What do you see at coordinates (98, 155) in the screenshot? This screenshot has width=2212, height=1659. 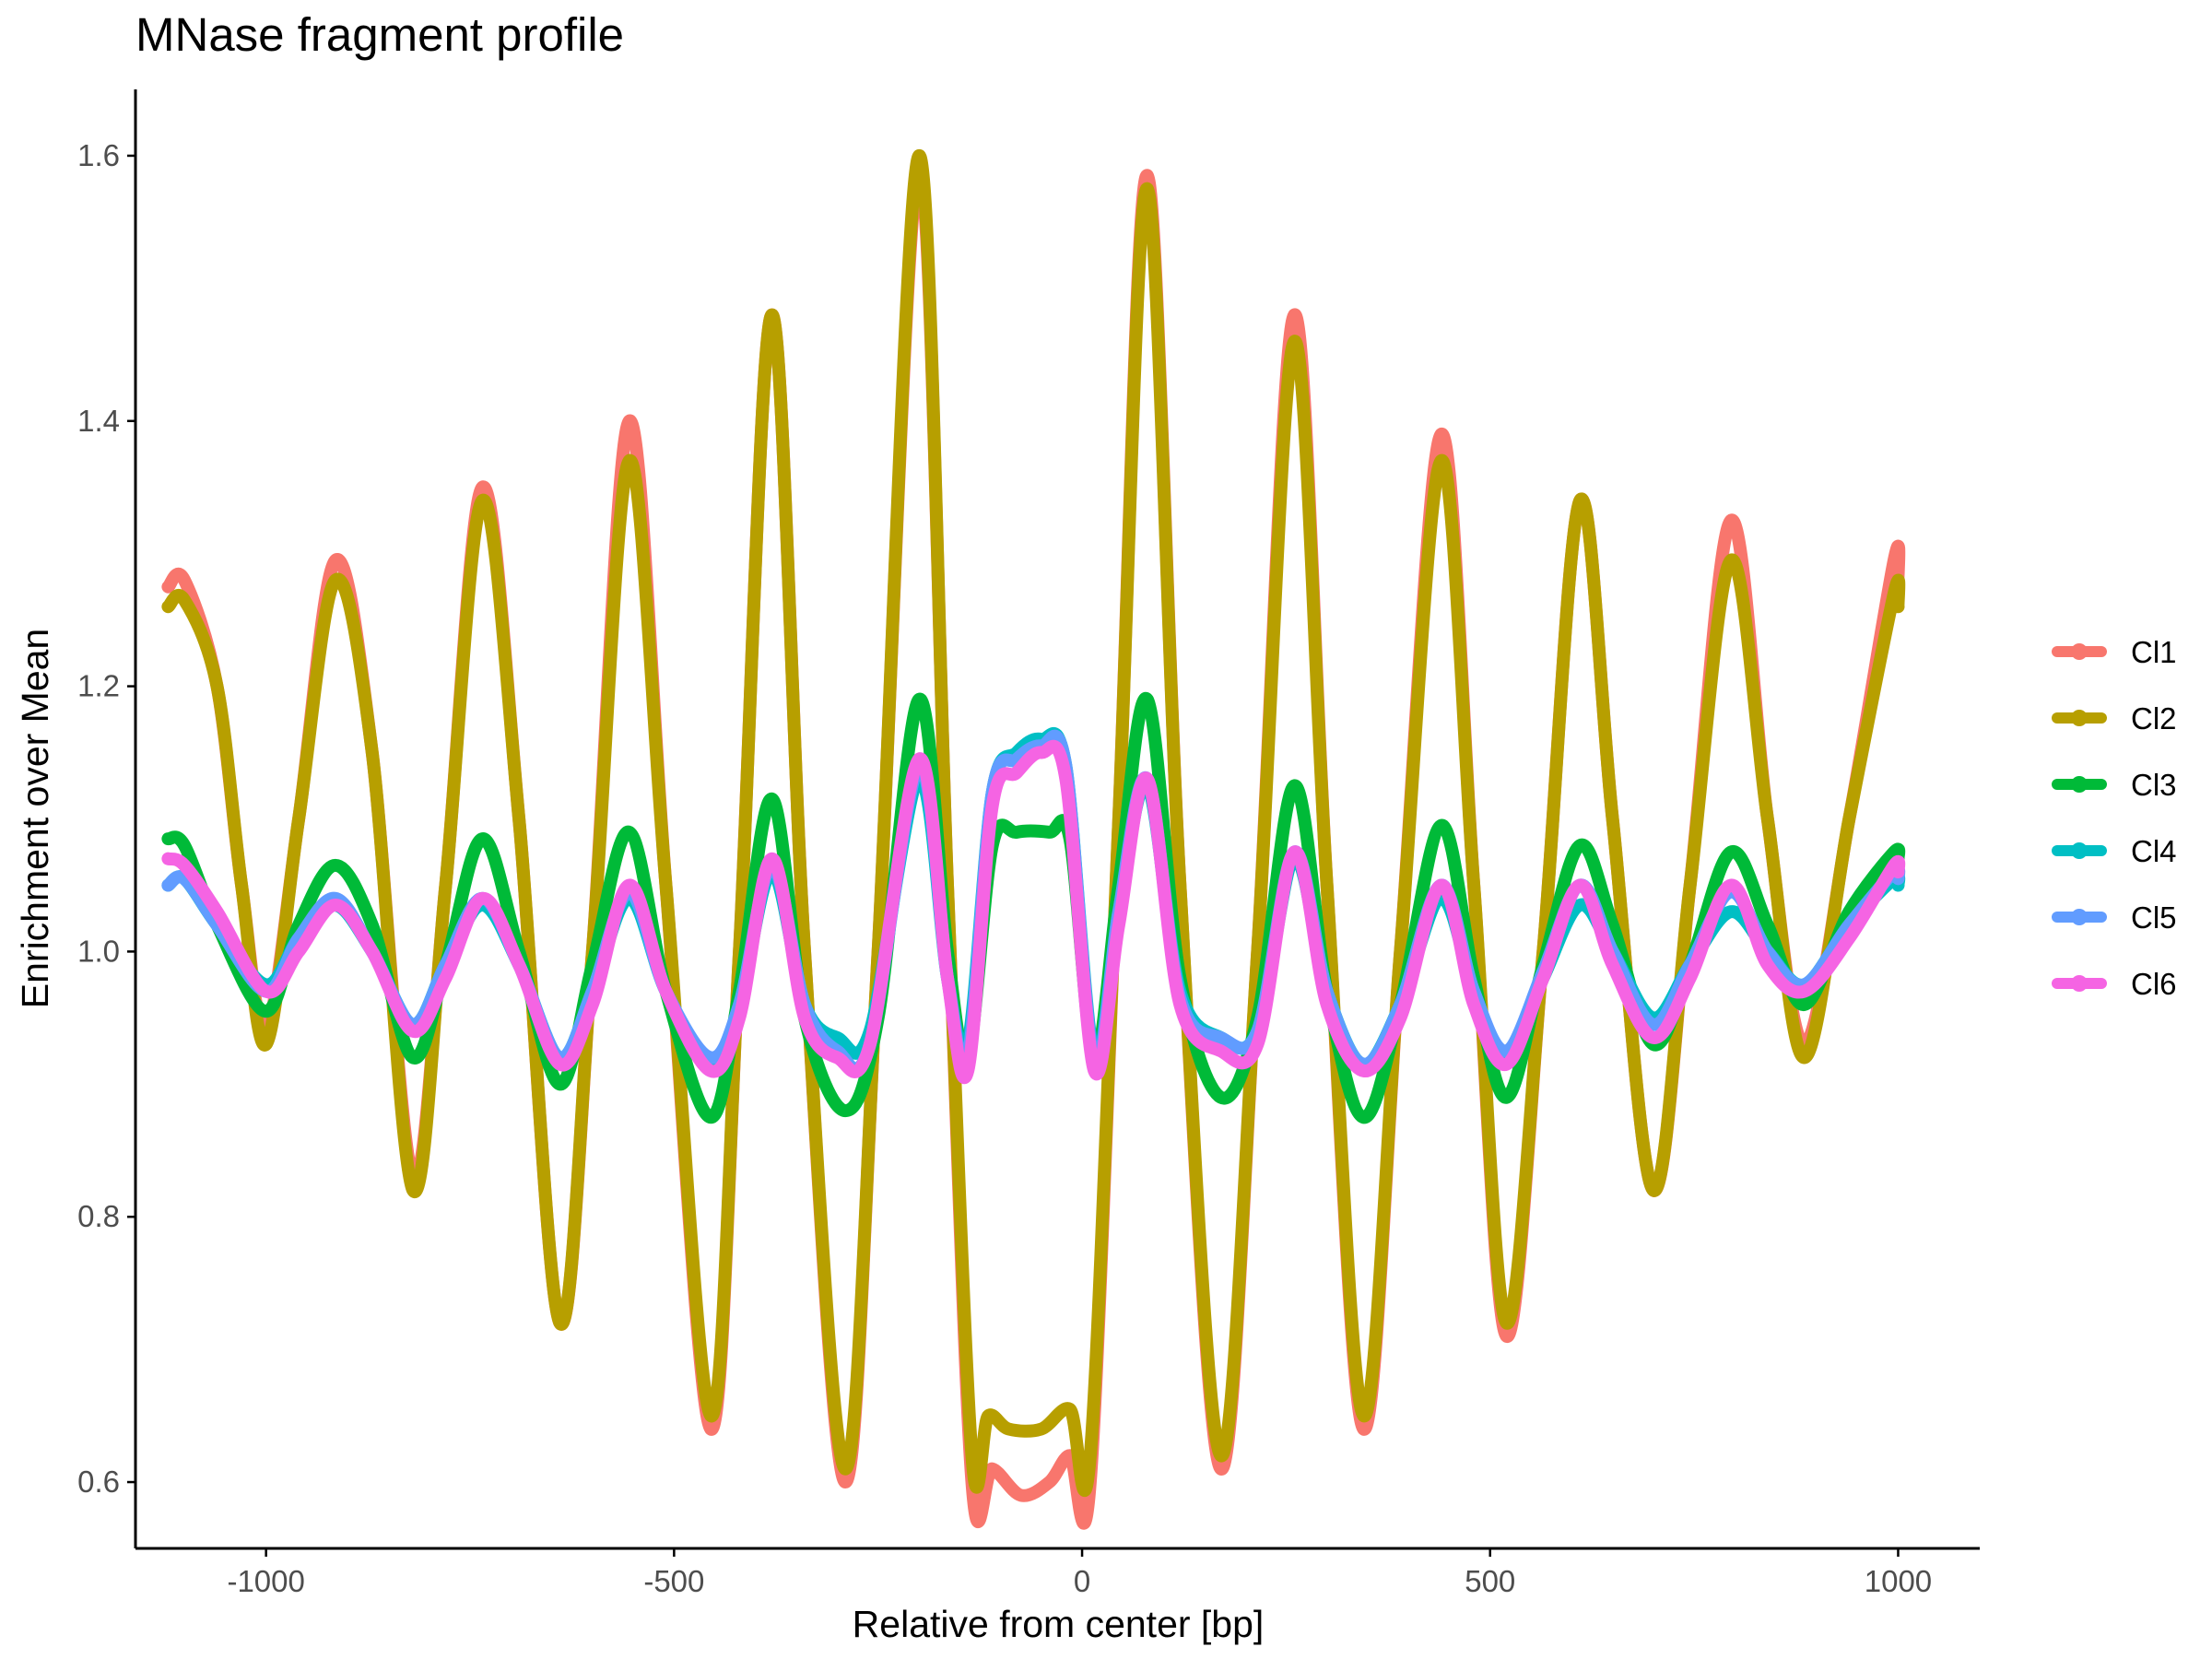 I see `y-tick-label: 1.6` at bounding box center [98, 155].